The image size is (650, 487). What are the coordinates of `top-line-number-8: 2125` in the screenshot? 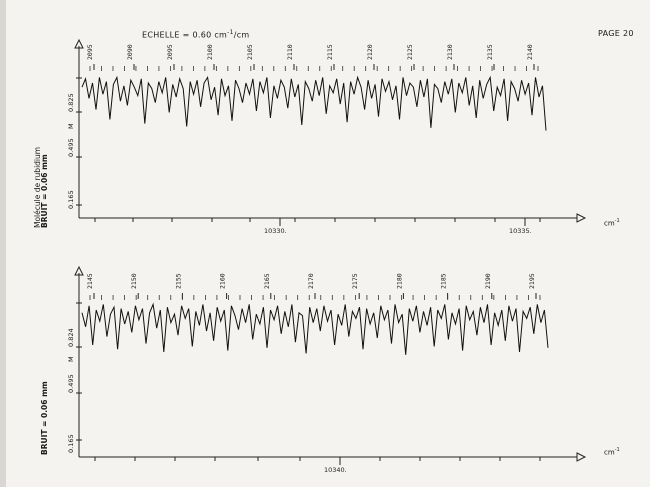 It's located at (410, 52).